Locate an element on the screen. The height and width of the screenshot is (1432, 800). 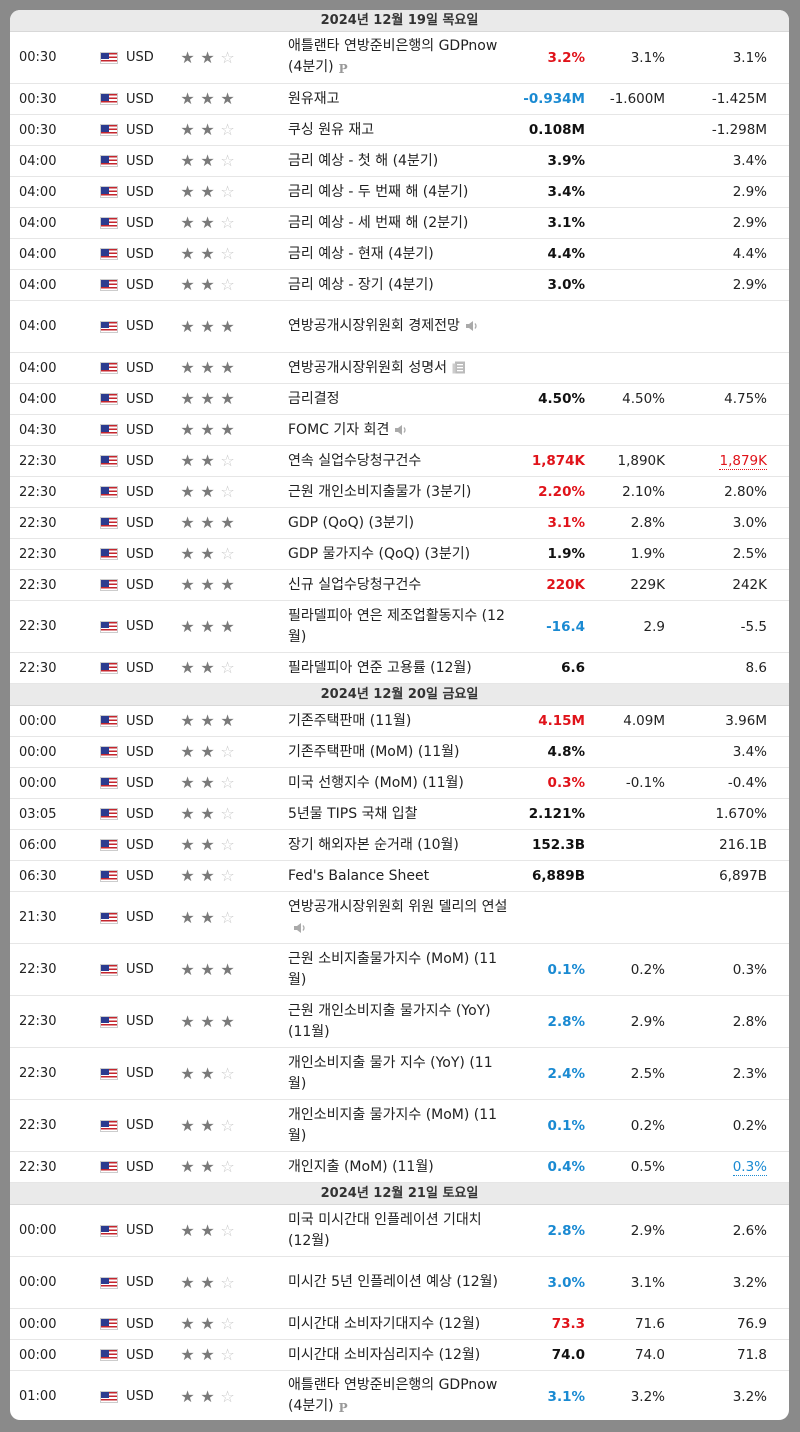
event-label: Fed's Balance Sheet is located at coordinates (359, 875).